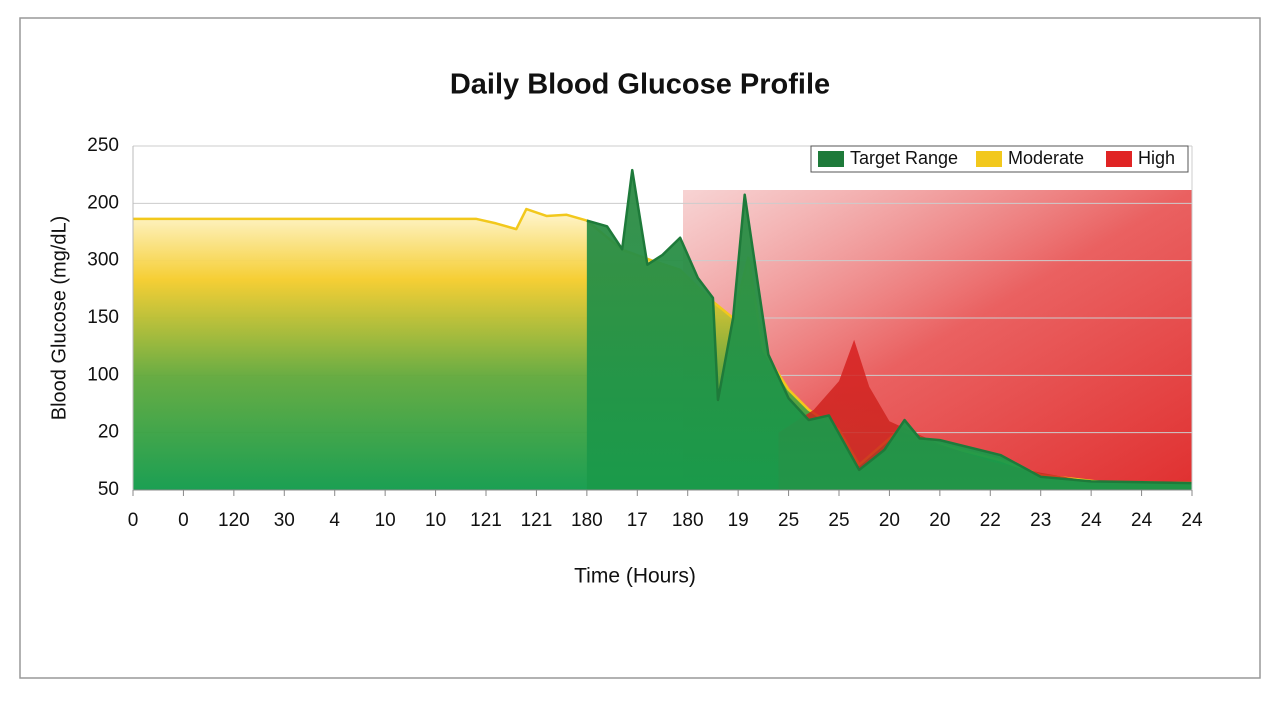  What do you see at coordinates (738, 520) in the screenshot?
I see `x-tick-label: 19` at bounding box center [738, 520].